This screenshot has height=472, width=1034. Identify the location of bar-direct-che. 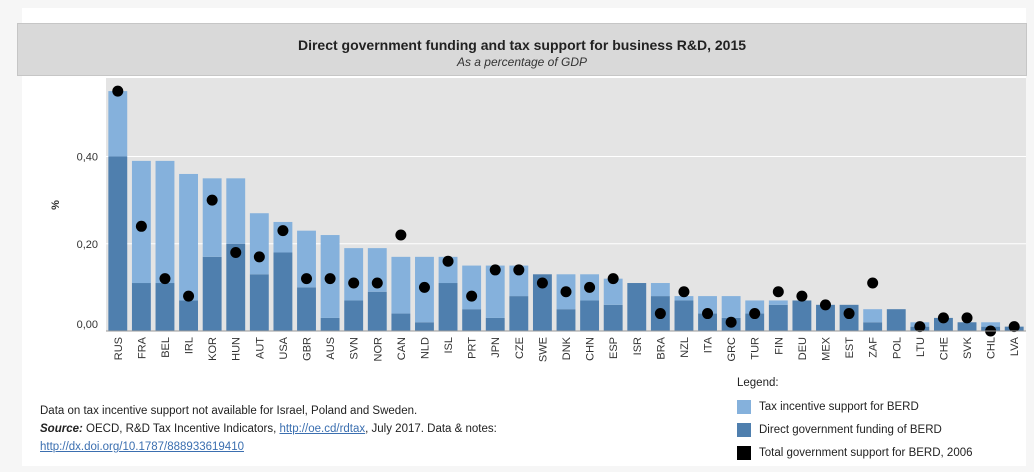
(943, 324).